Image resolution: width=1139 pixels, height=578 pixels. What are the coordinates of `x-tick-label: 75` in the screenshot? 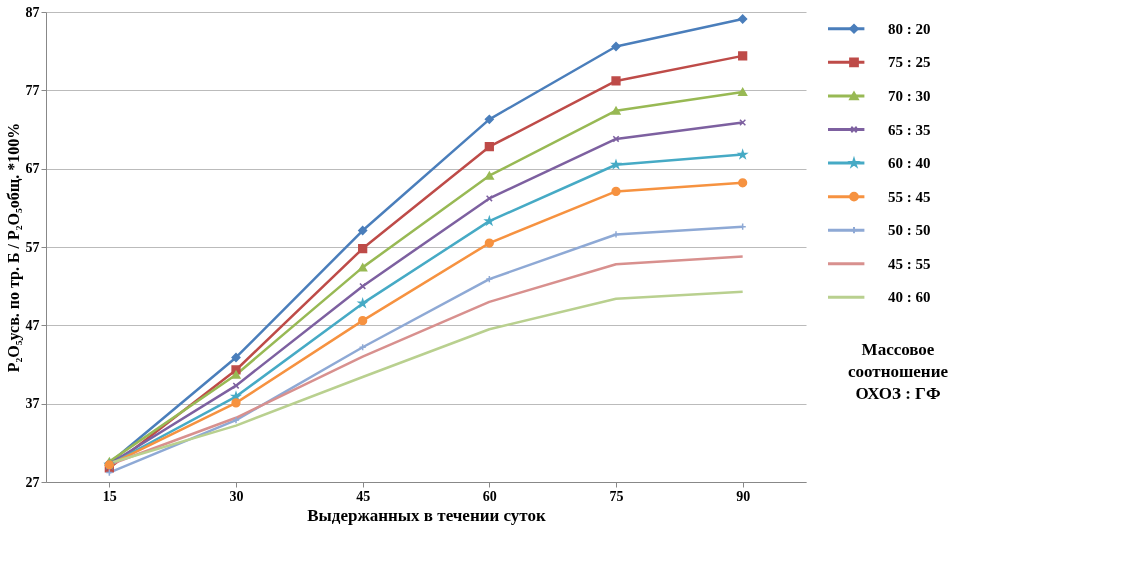 It's located at (616, 496).